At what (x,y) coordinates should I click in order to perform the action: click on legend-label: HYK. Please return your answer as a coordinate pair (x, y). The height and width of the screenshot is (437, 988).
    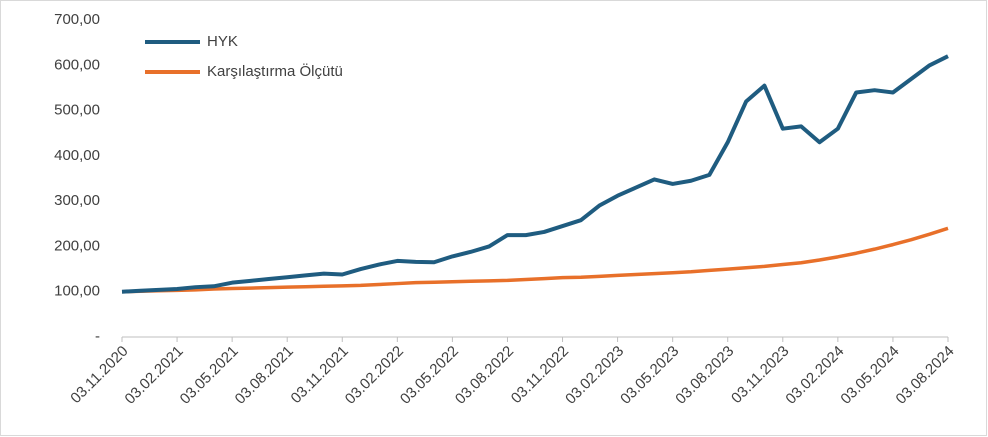
    Looking at the image, I should click on (222, 41).